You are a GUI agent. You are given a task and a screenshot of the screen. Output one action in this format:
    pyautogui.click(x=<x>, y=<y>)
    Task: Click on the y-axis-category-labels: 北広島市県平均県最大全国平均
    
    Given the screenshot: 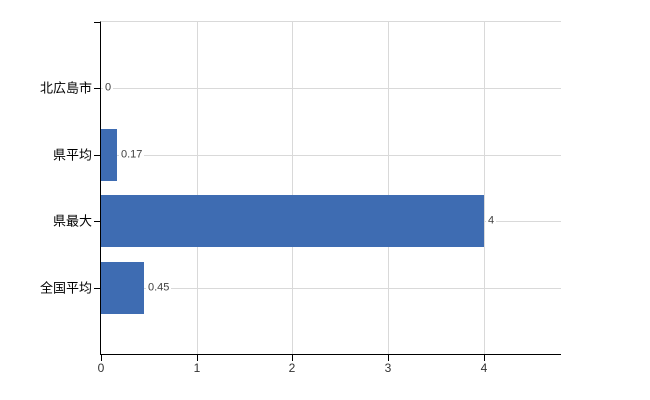 What is the action you would take?
    pyautogui.click(x=46, y=188)
    